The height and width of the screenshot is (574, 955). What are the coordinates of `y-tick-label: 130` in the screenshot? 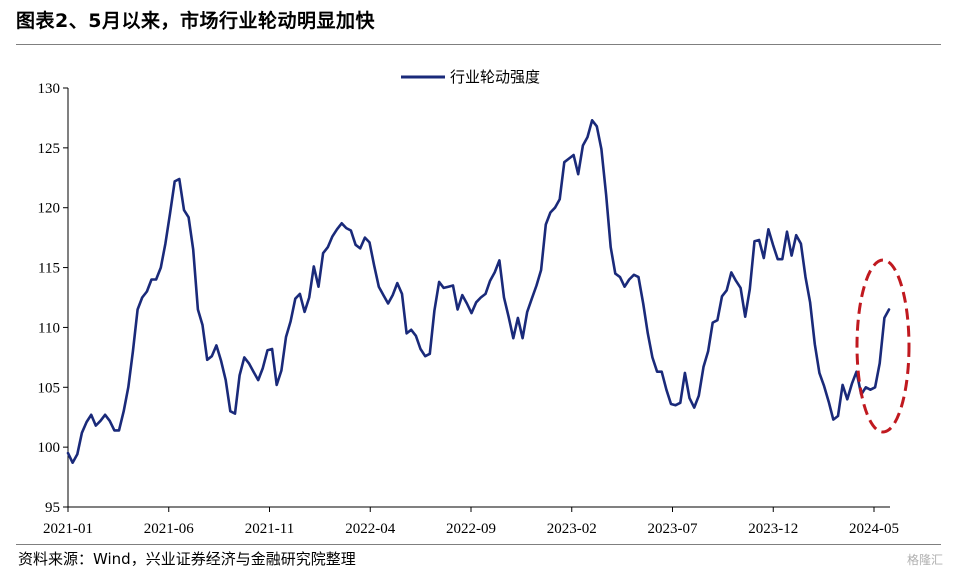 It's located at (49, 89).